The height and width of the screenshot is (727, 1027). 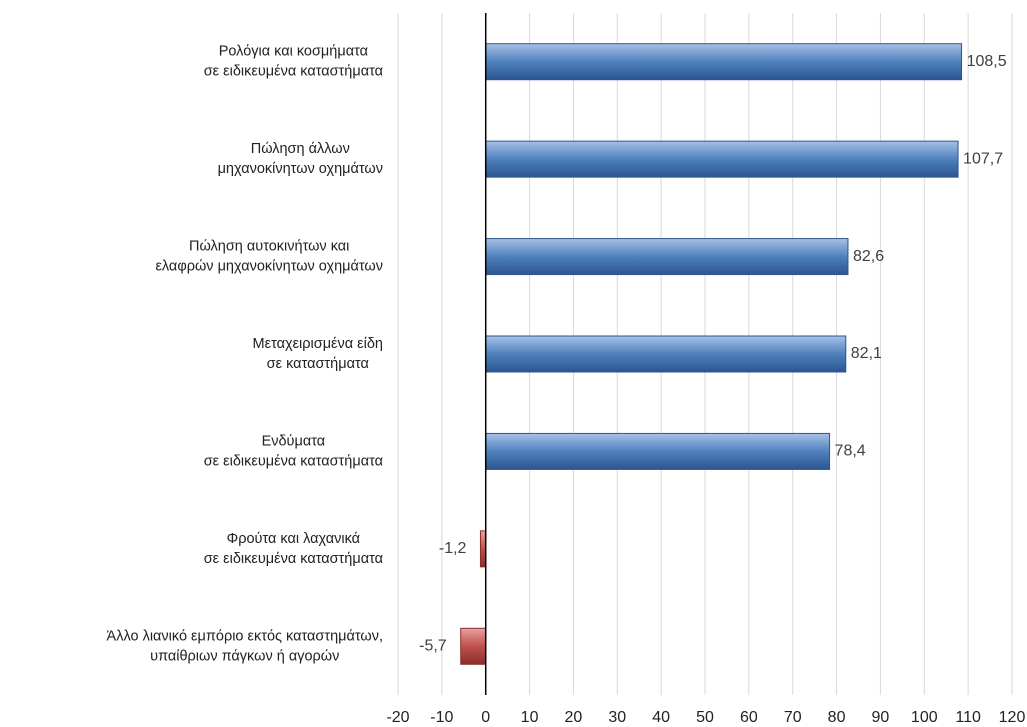 I want to click on value-label: 78,4, so click(x=850, y=451).